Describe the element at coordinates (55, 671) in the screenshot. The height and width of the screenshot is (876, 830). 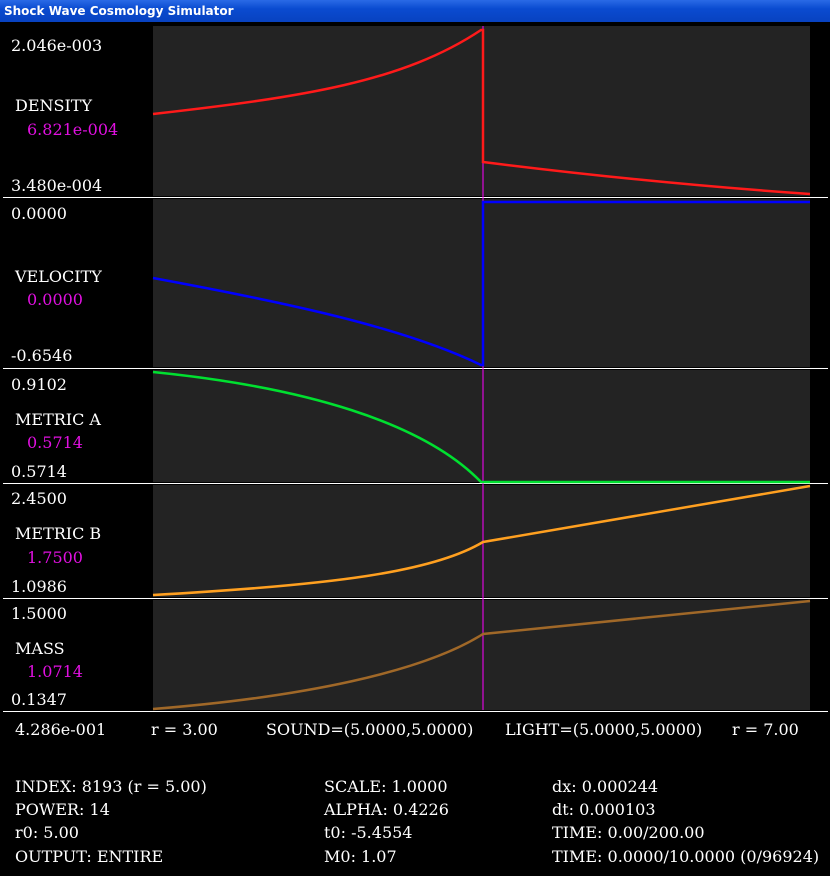
I see `mass-current-value: 1.0714` at that location.